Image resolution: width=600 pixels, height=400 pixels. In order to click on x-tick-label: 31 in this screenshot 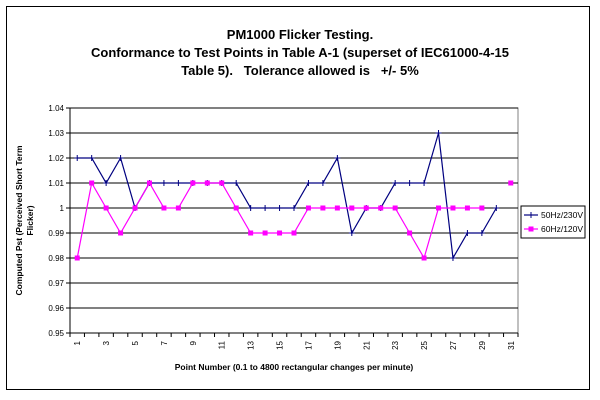, I will do `click(511, 344)`.